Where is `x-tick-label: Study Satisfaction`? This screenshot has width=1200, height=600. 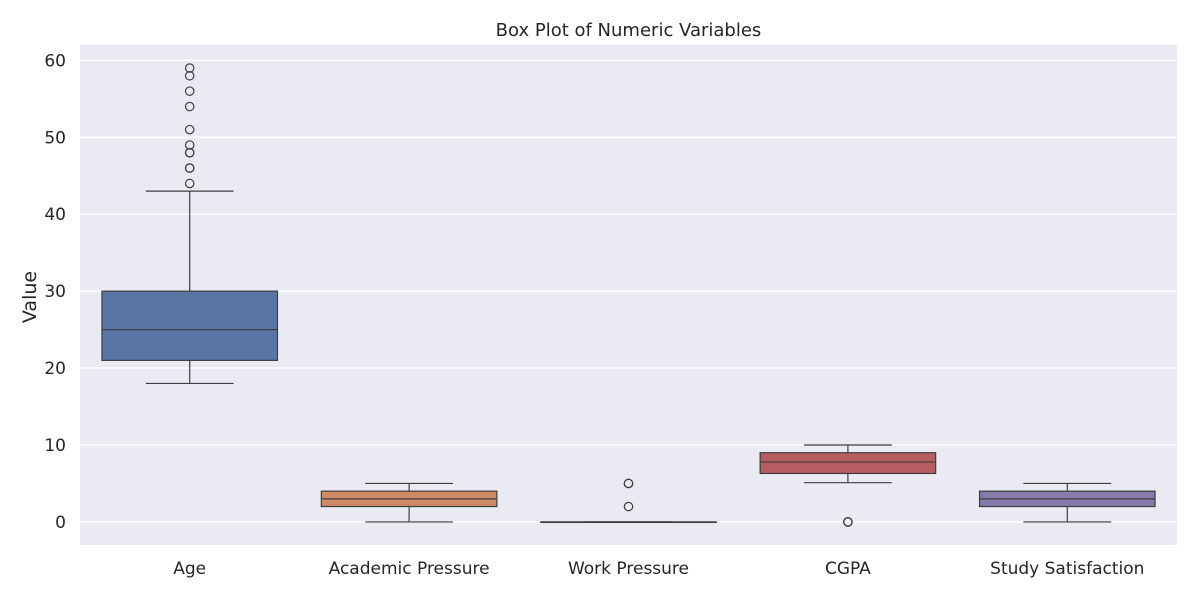
x-tick-label: Study Satisfaction is located at coordinates (1067, 569).